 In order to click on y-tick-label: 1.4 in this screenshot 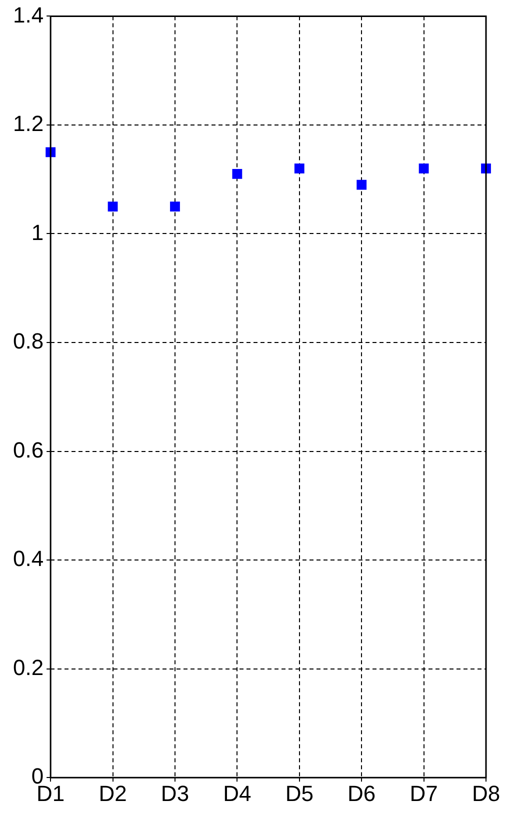, I will do `click(28, 15)`.